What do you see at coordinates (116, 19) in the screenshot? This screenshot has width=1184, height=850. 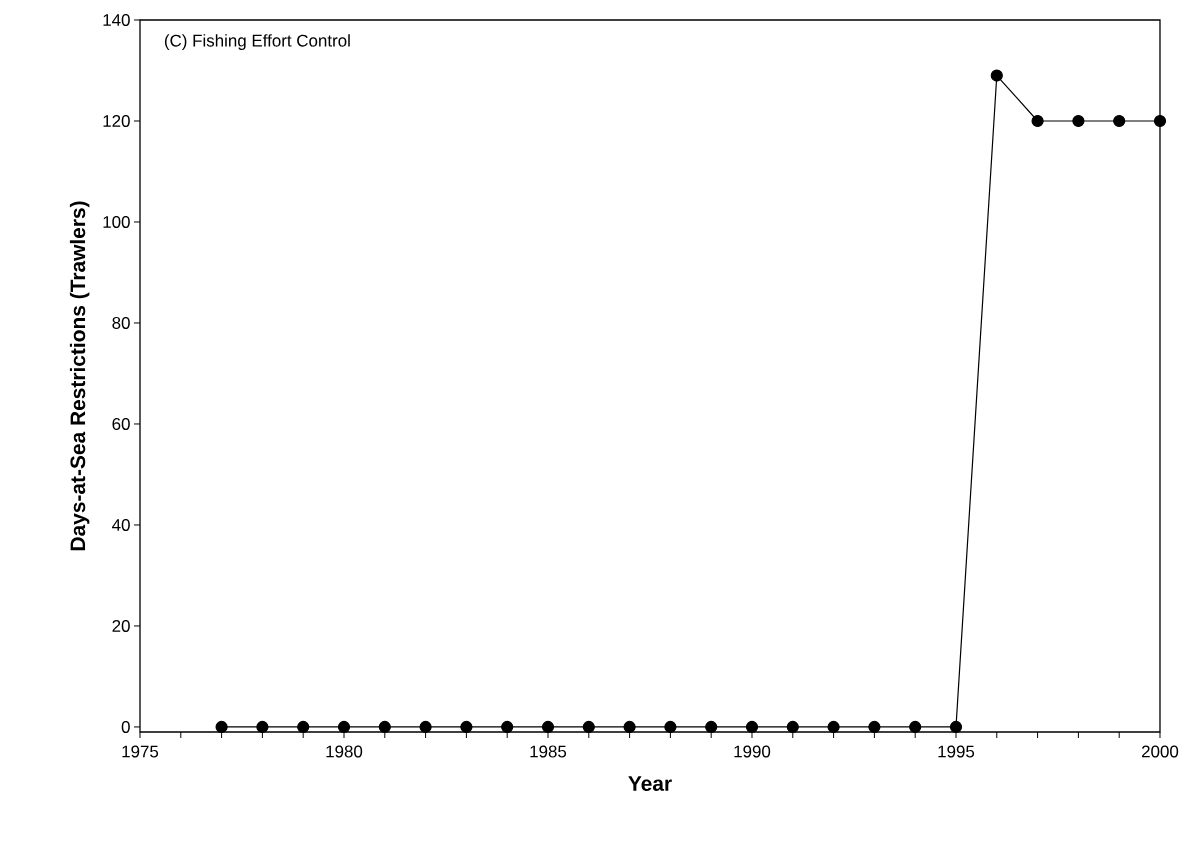 I see `y-tick-label: 140` at bounding box center [116, 19].